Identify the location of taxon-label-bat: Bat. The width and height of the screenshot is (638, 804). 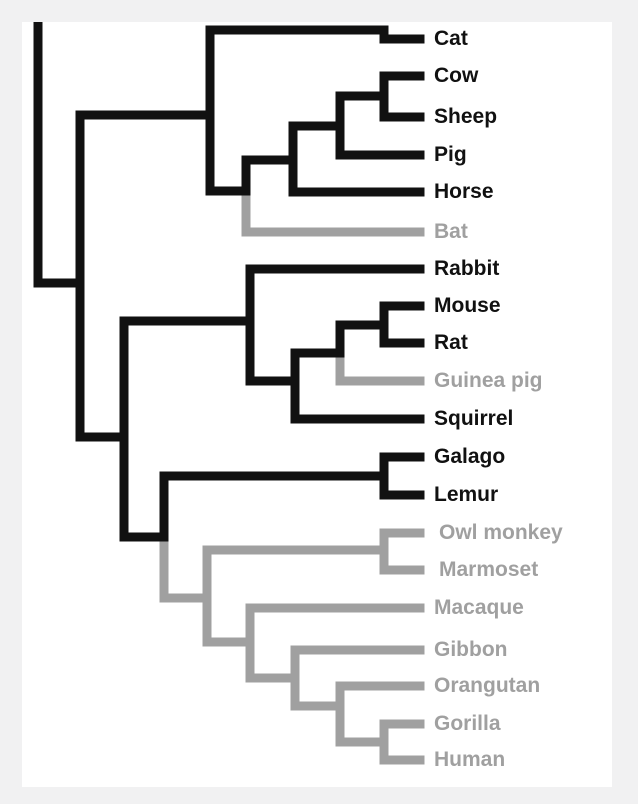
(451, 231).